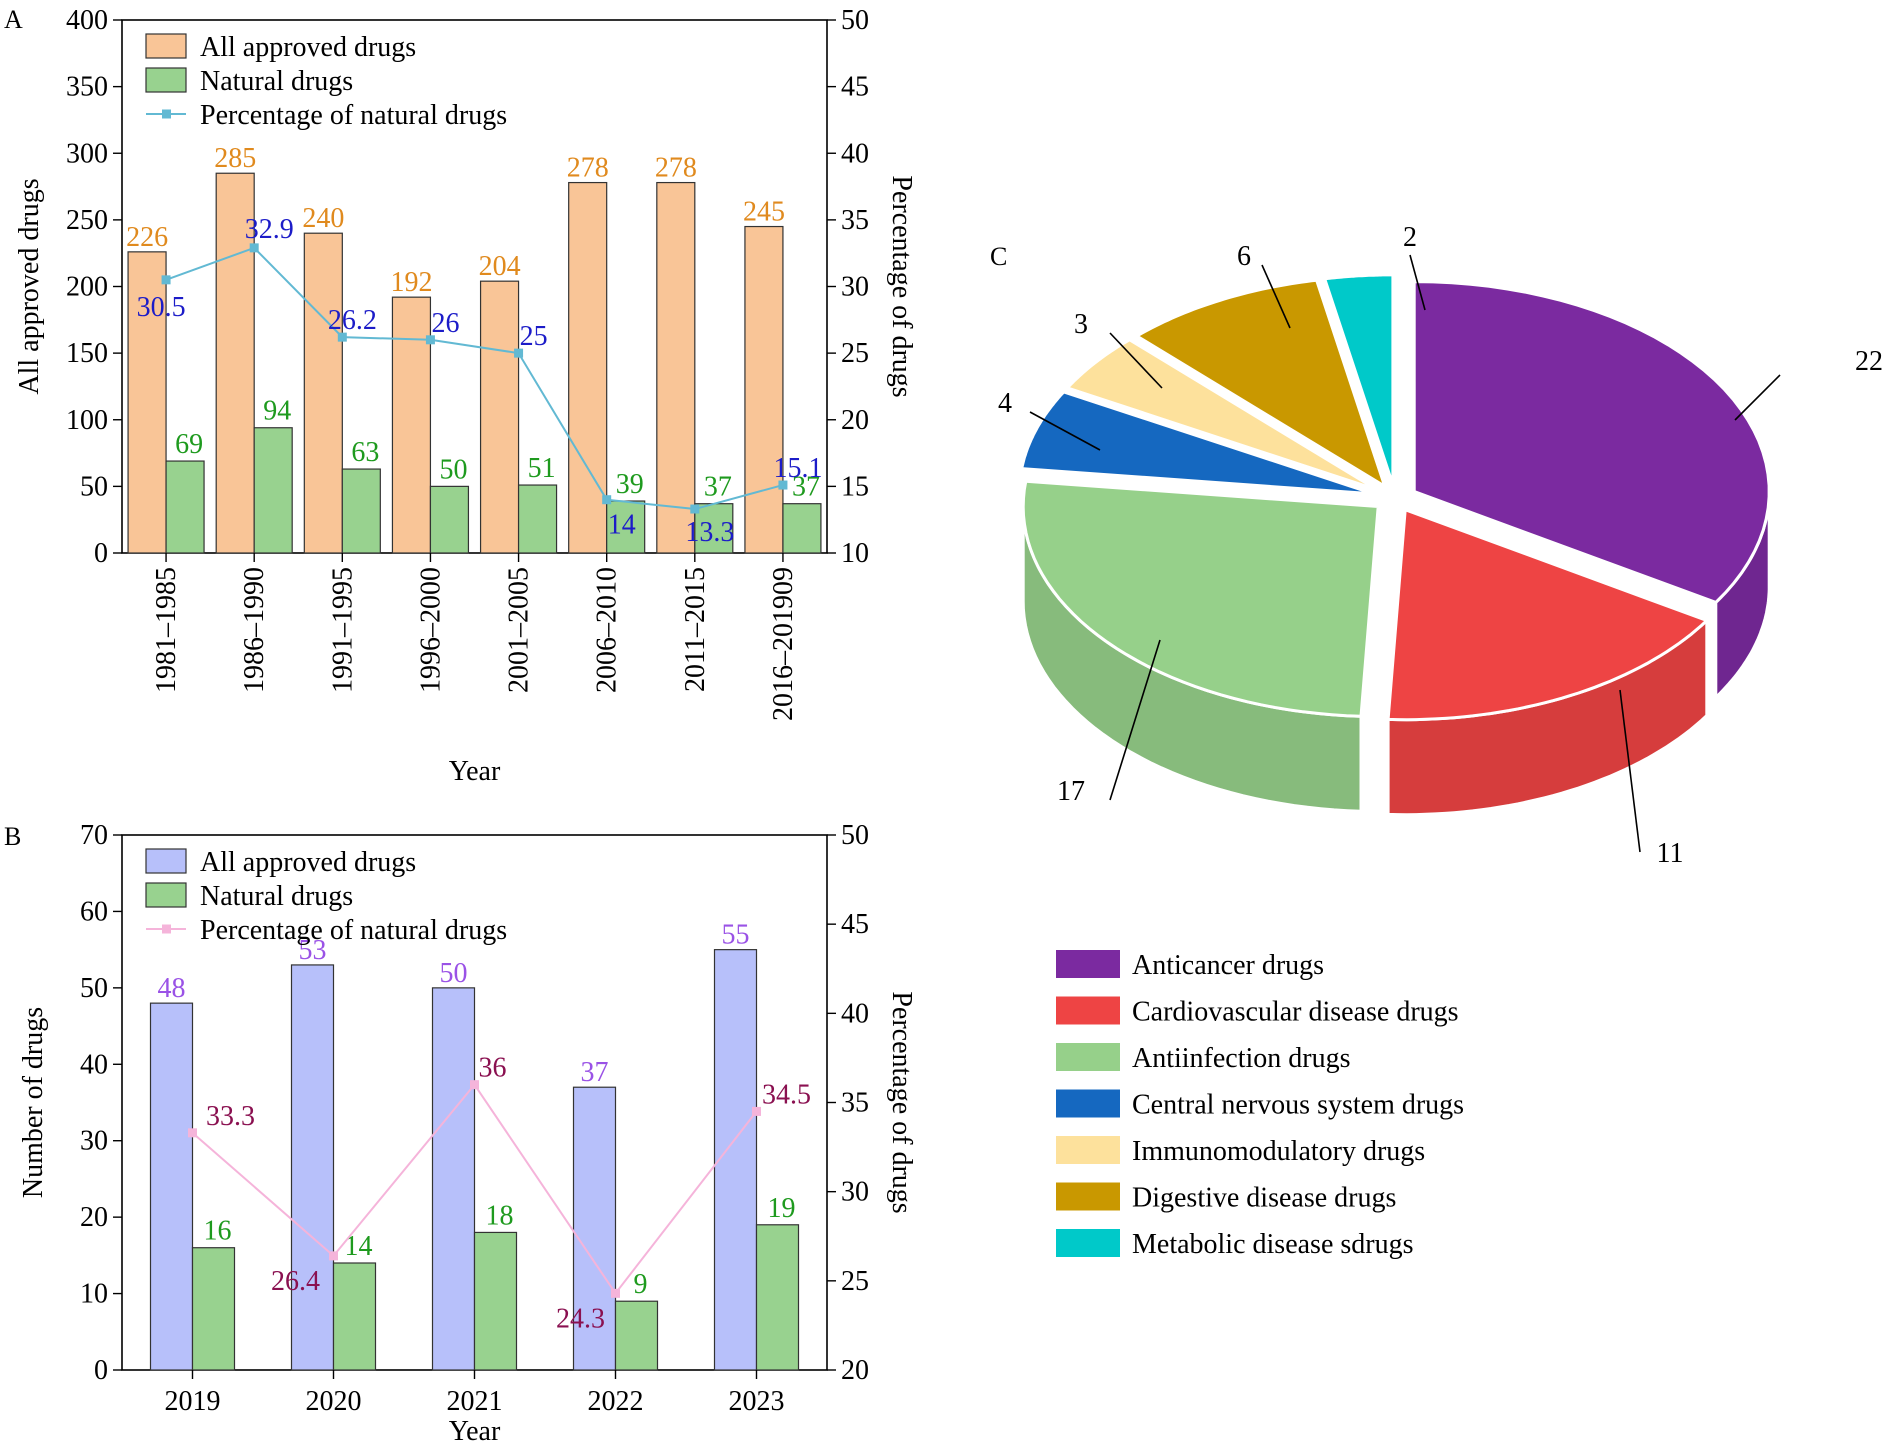  What do you see at coordinates (1410, 237) in the screenshot?
I see `pie-value-label: 2` at bounding box center [1410, 237].